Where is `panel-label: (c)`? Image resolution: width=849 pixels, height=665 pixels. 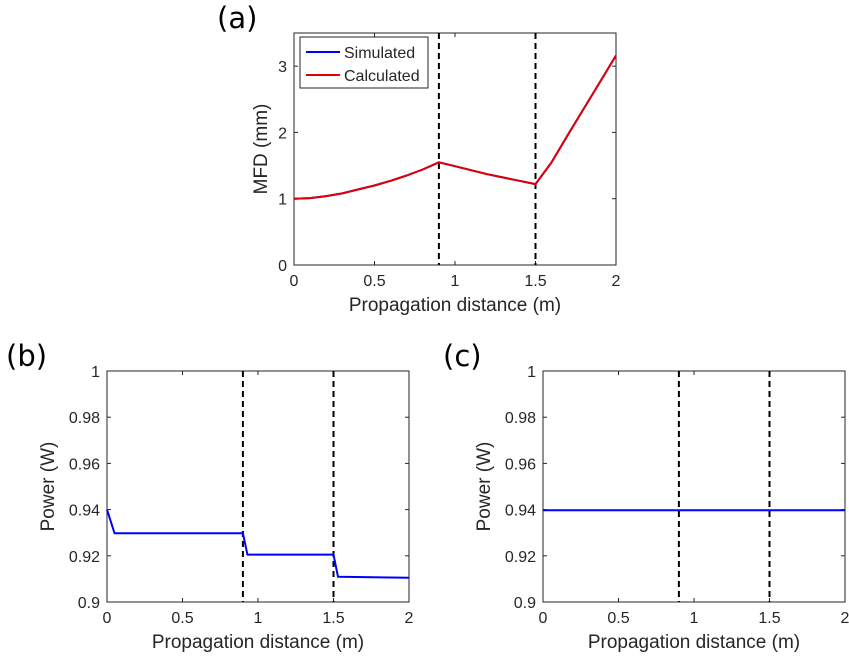 panel-label: (c) is located at coordinates (462, 356).